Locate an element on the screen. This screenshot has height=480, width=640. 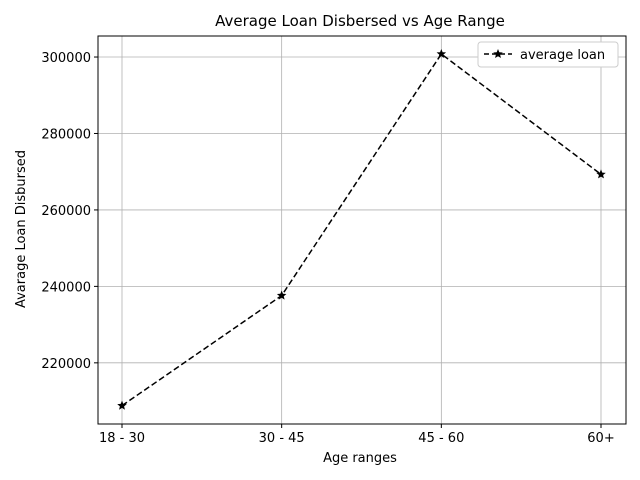
x-tick-label: 45 - 60 is located at coordinates (441, 438).